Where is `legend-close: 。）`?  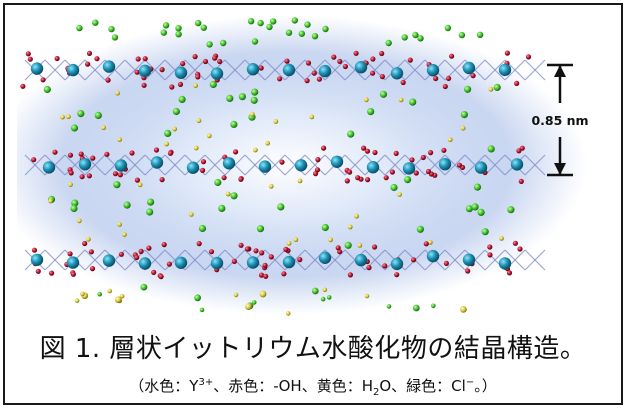
legend-close: 。） is located at coordinates (485, 386).